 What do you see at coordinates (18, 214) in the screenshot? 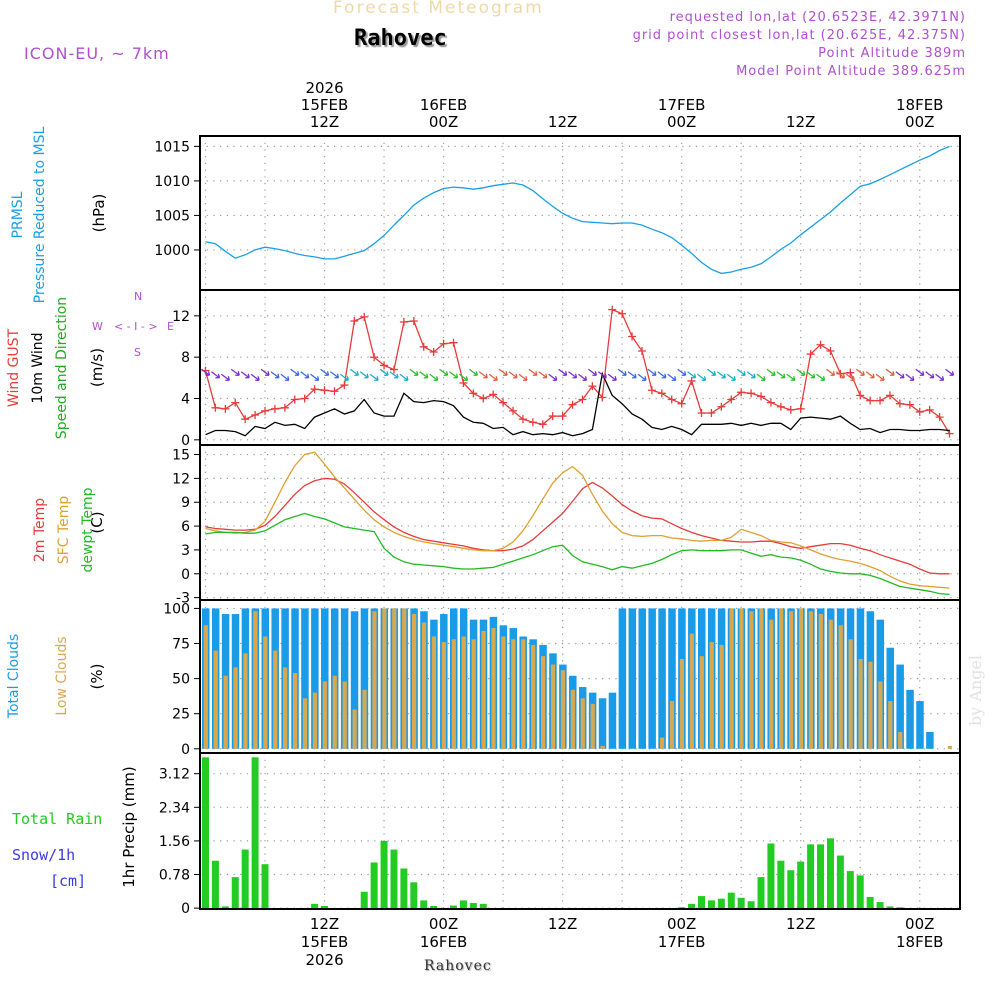
I see `side-label-prmsl: PRMSL` at bounding box center [18, 214].